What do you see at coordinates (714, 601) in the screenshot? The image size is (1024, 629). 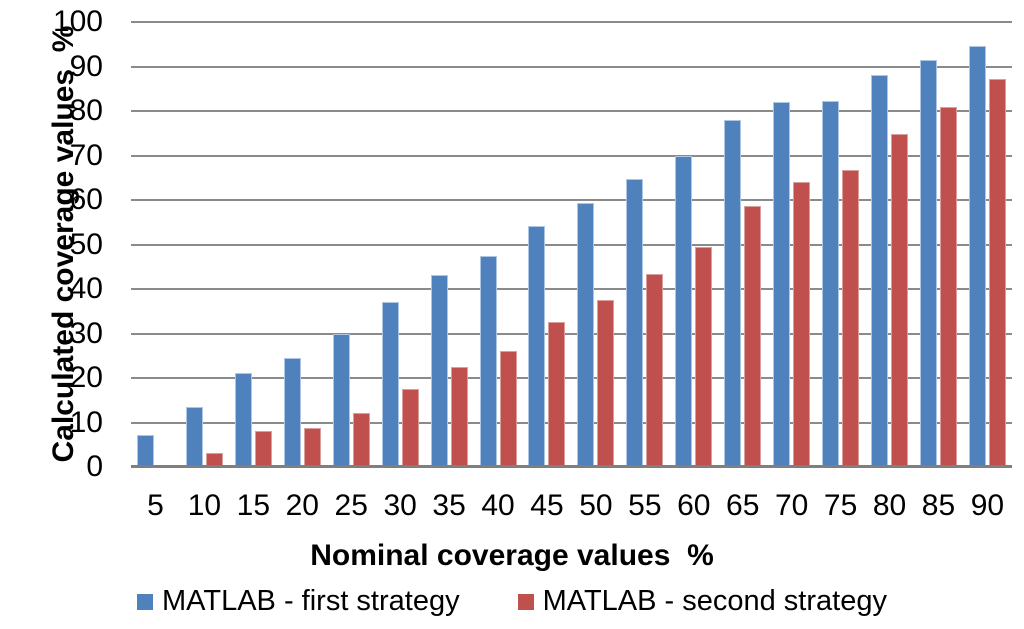 I see `legend-label-second-strategy: MATLAB - second strategy` at bounding box center [714, 601].